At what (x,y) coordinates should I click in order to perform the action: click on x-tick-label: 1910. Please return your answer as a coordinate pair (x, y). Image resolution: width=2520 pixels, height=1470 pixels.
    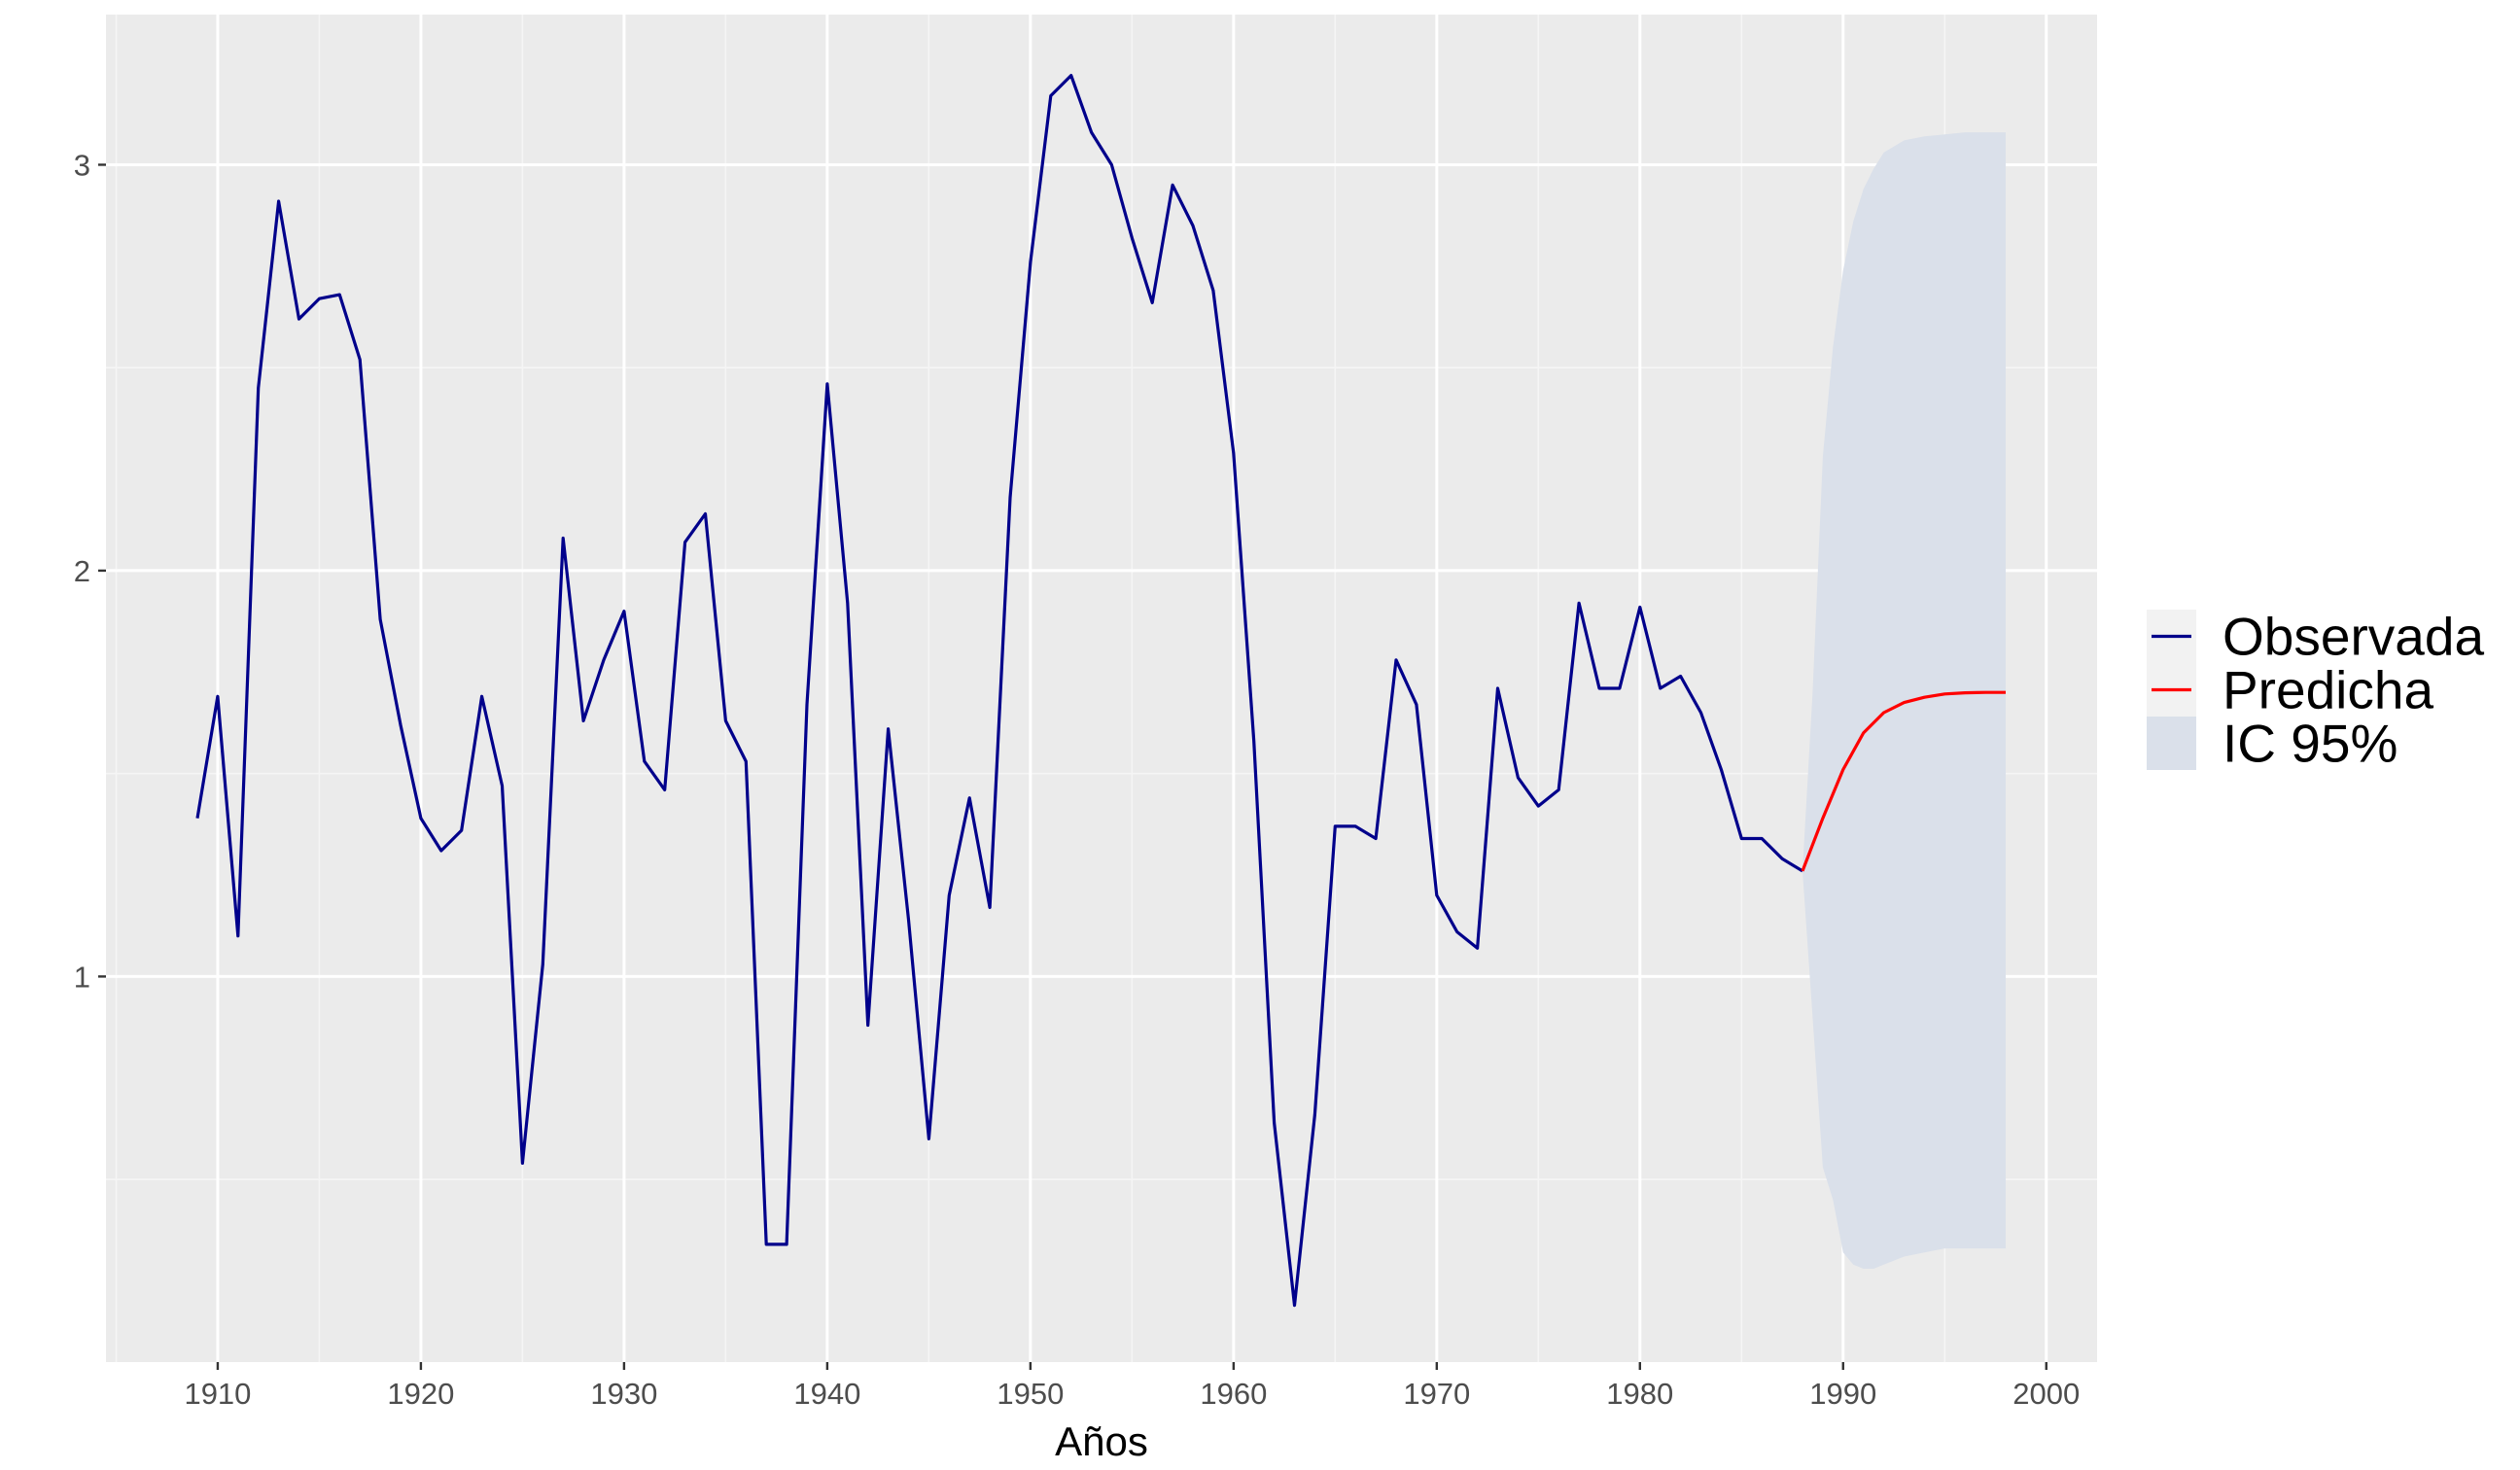
    Looking at the image, I should click on (217, 1394).